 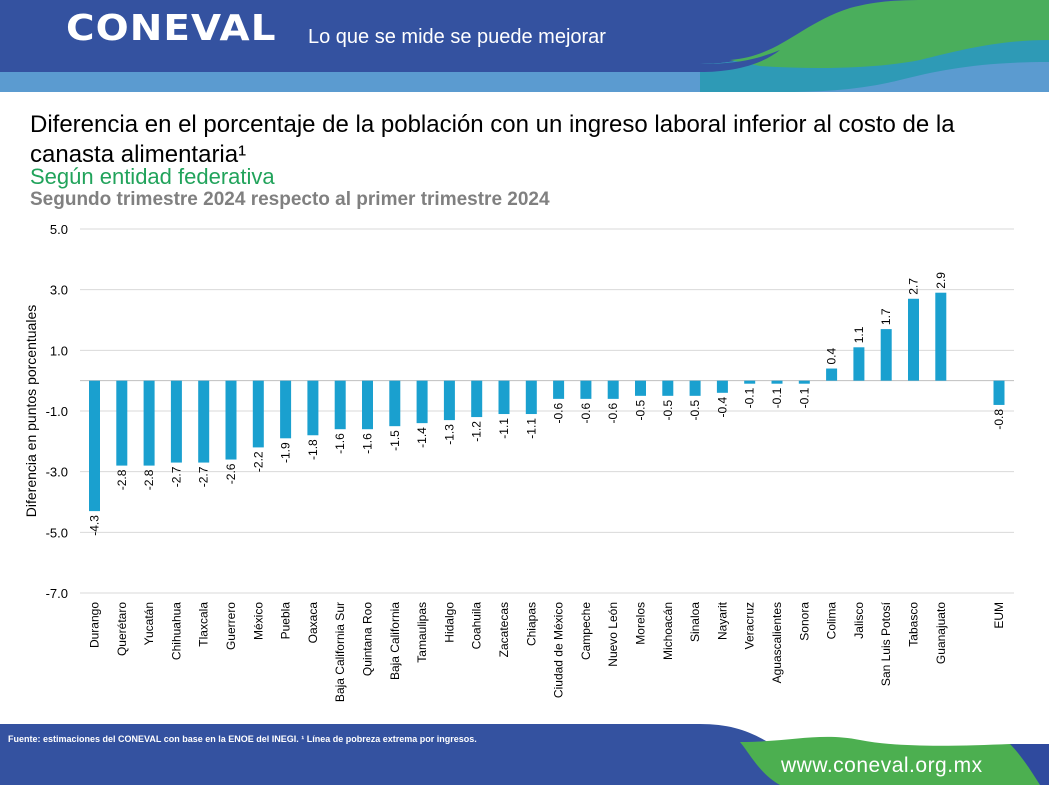 I want to click on category-label: Tamaulipas, so click(x=422, y=632).